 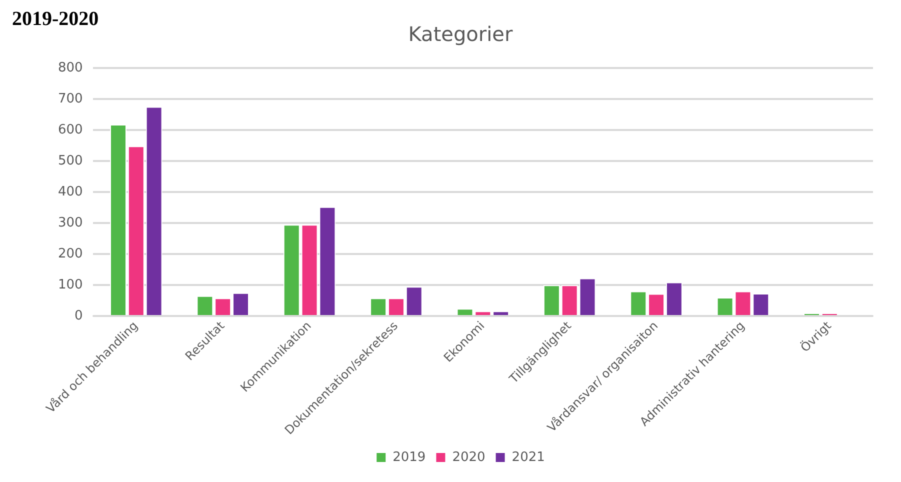 I want to click on y-tick-label: 100, so click(x=70, y=284).